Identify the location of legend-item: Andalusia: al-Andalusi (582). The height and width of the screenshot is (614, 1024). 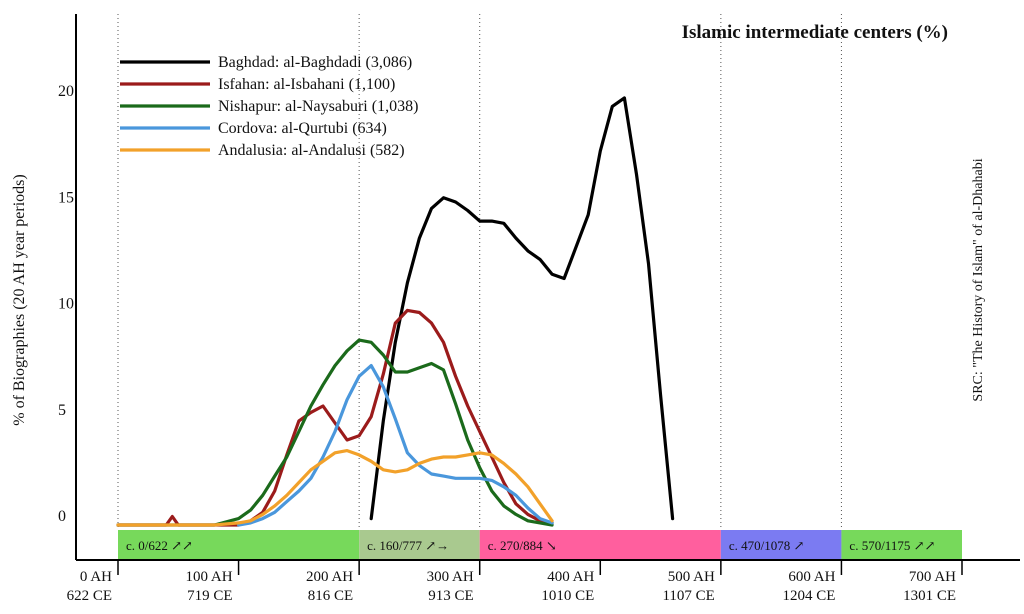
(262, 150).